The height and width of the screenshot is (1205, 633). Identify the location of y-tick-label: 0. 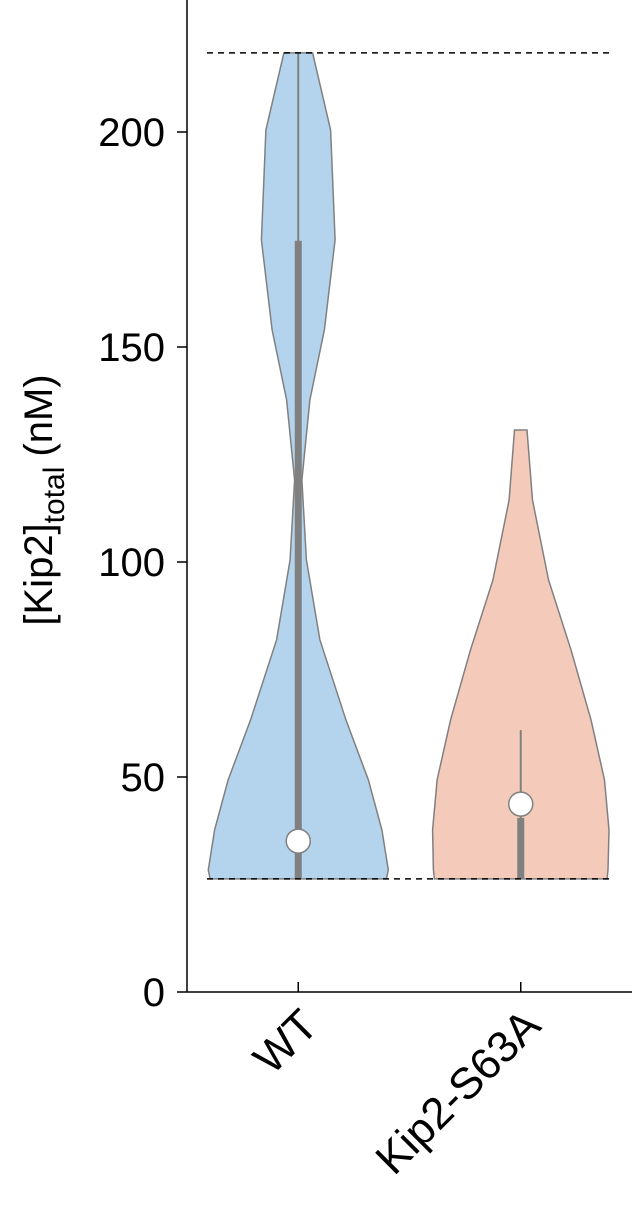
(154, 993).